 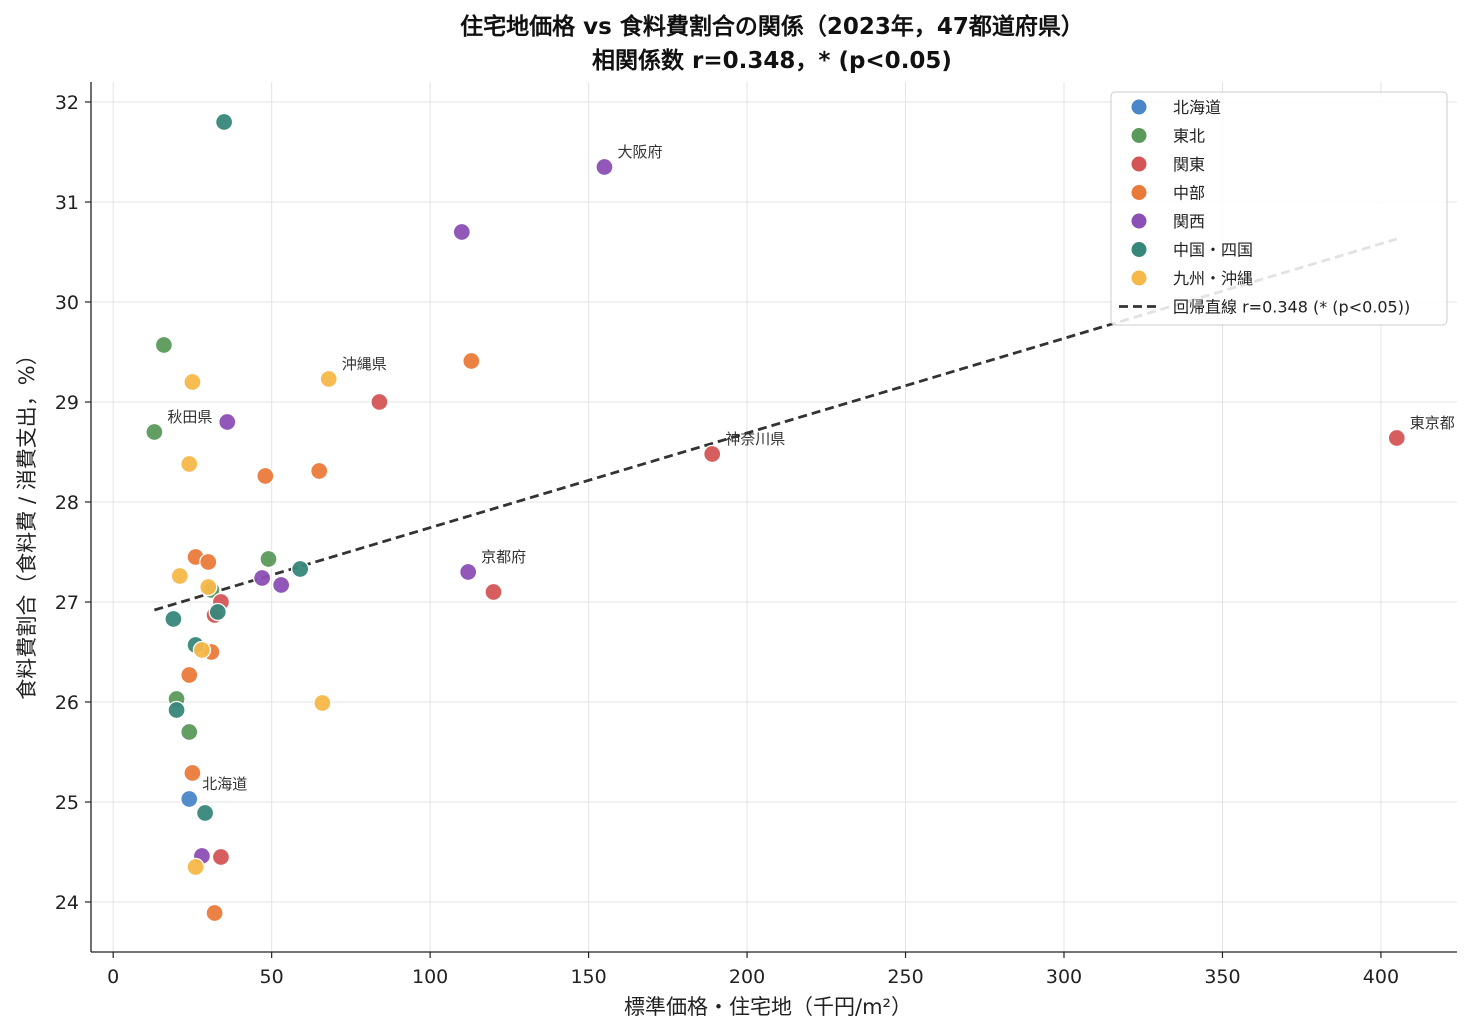 What do you see at coordinates (1222, 977) in the screenshot?
I see `x-tick-label: 350` at bounding box center [1222, 977].